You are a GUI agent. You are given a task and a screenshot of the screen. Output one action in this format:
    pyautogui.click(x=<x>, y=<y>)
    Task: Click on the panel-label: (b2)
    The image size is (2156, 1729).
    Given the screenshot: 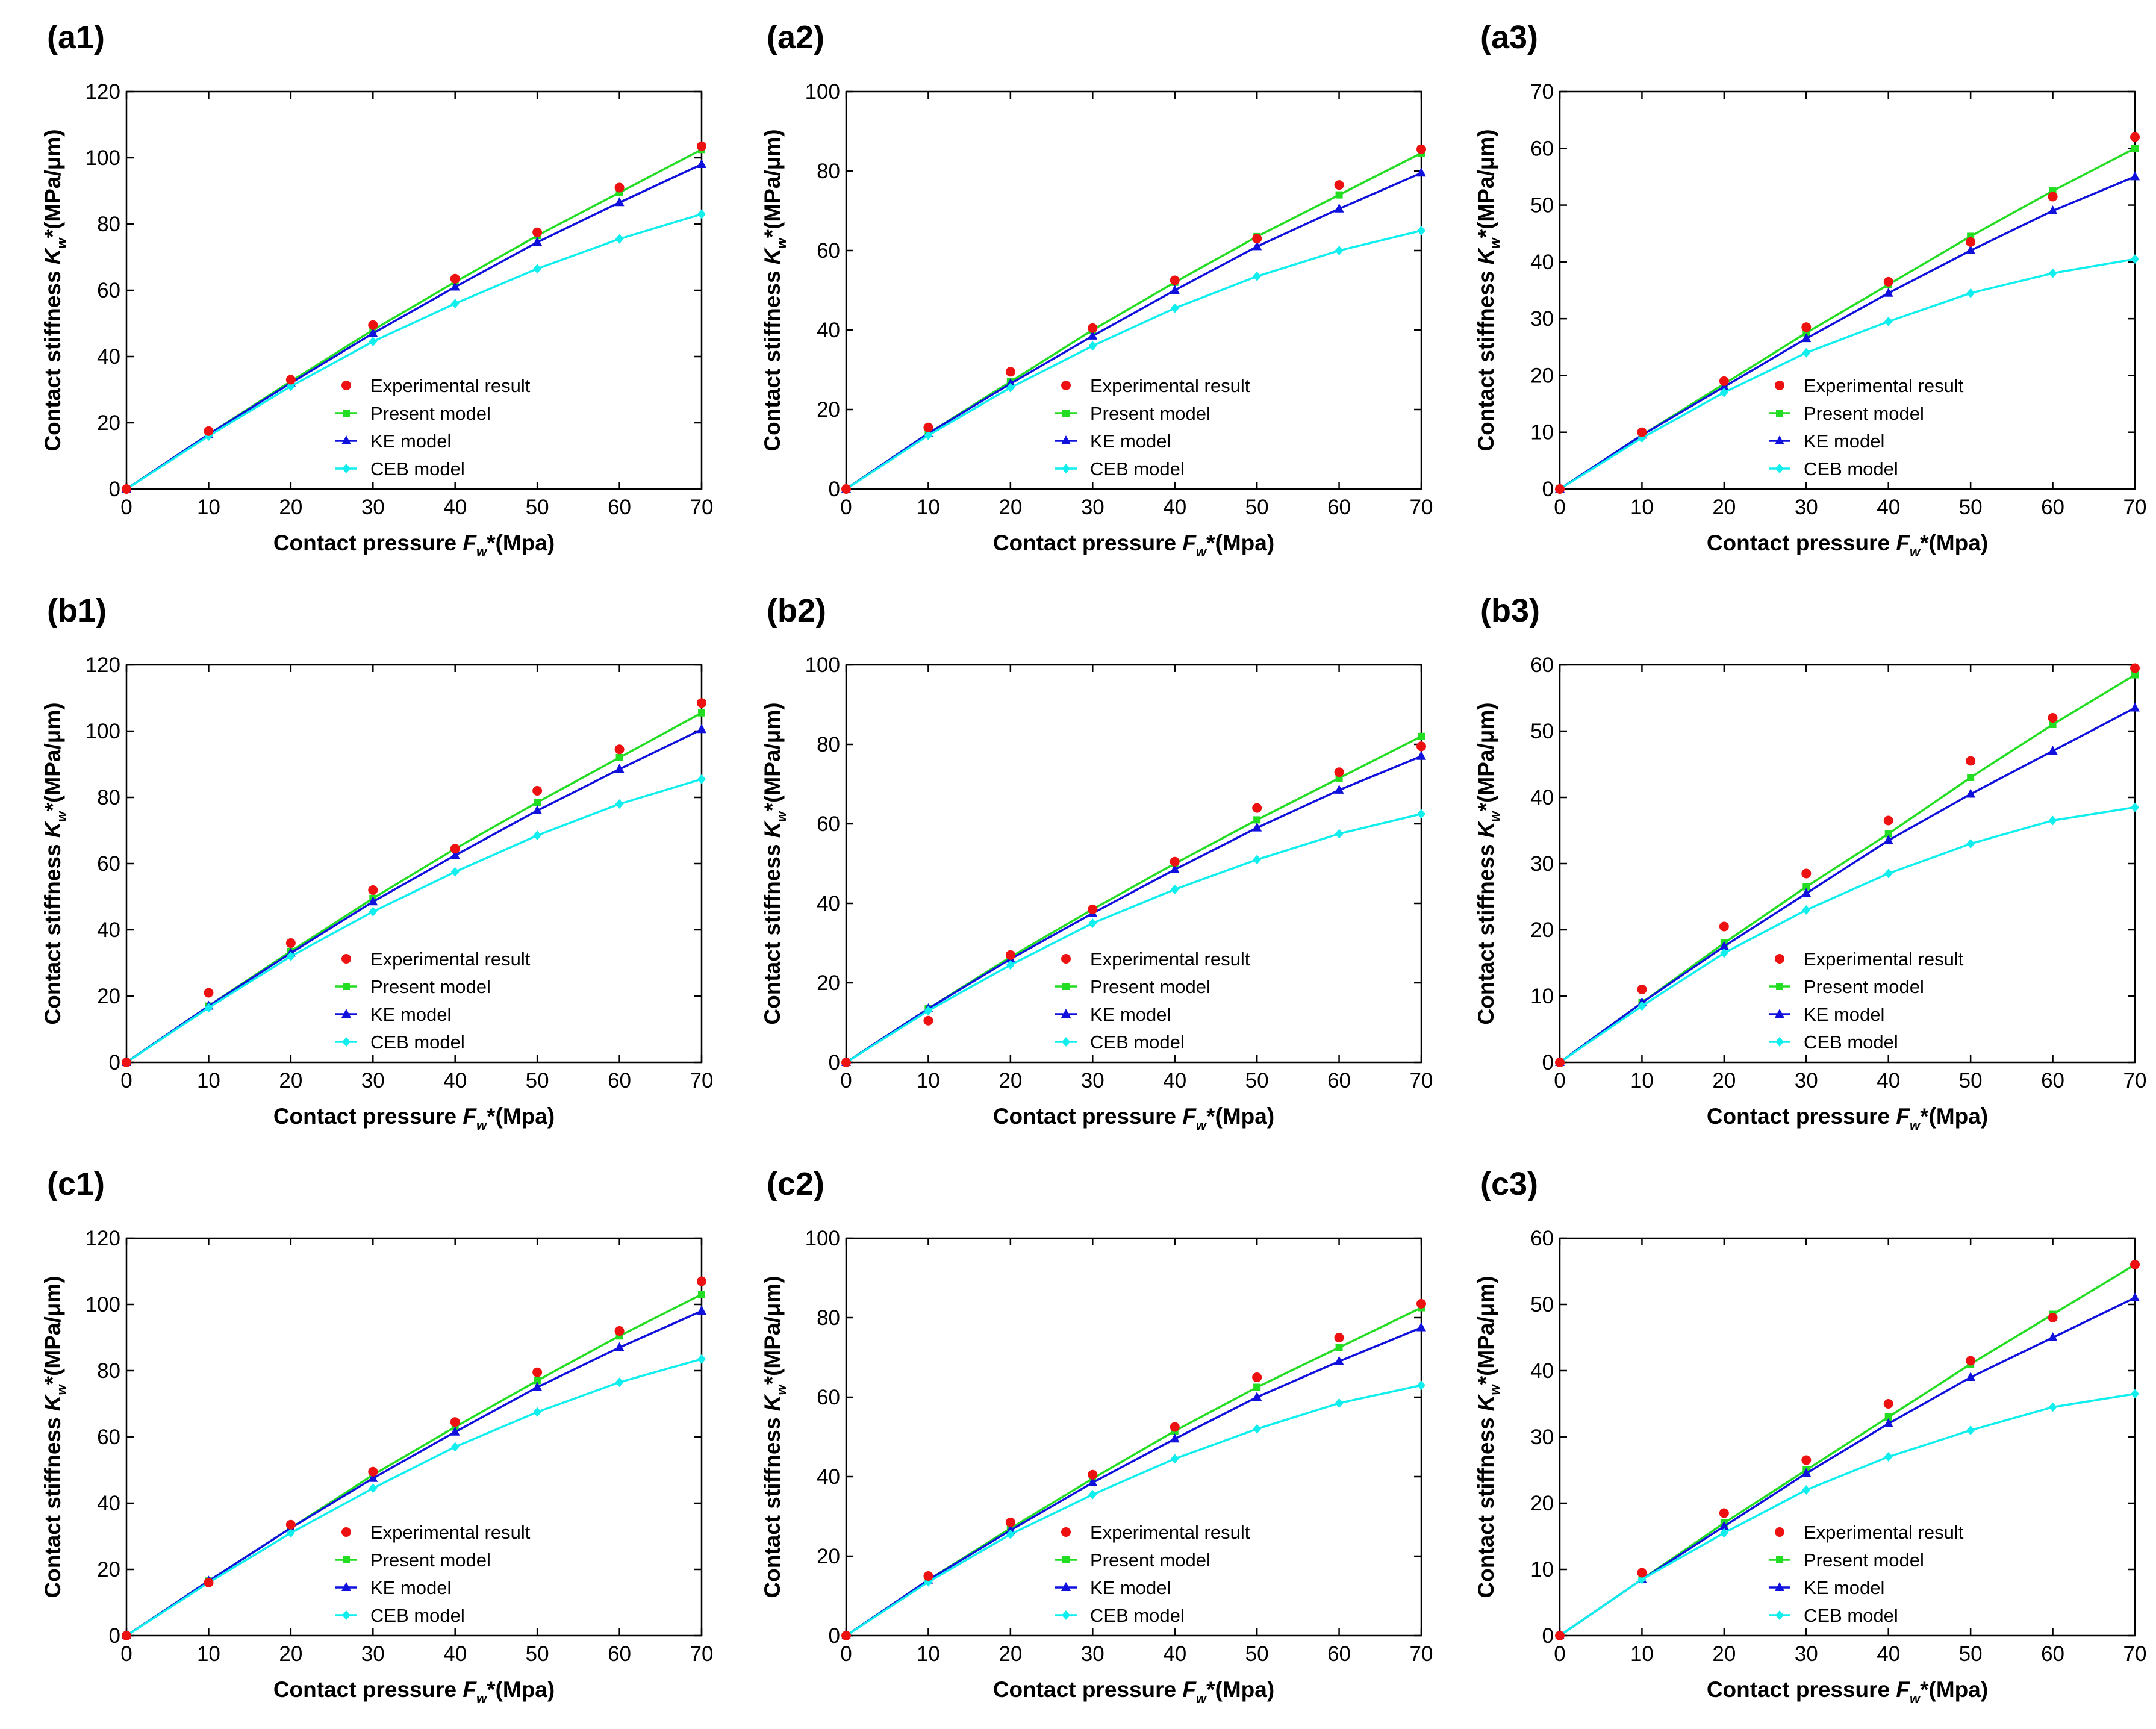 What is the action you would take?
    pyautogui.click(x=796, y=611)
    